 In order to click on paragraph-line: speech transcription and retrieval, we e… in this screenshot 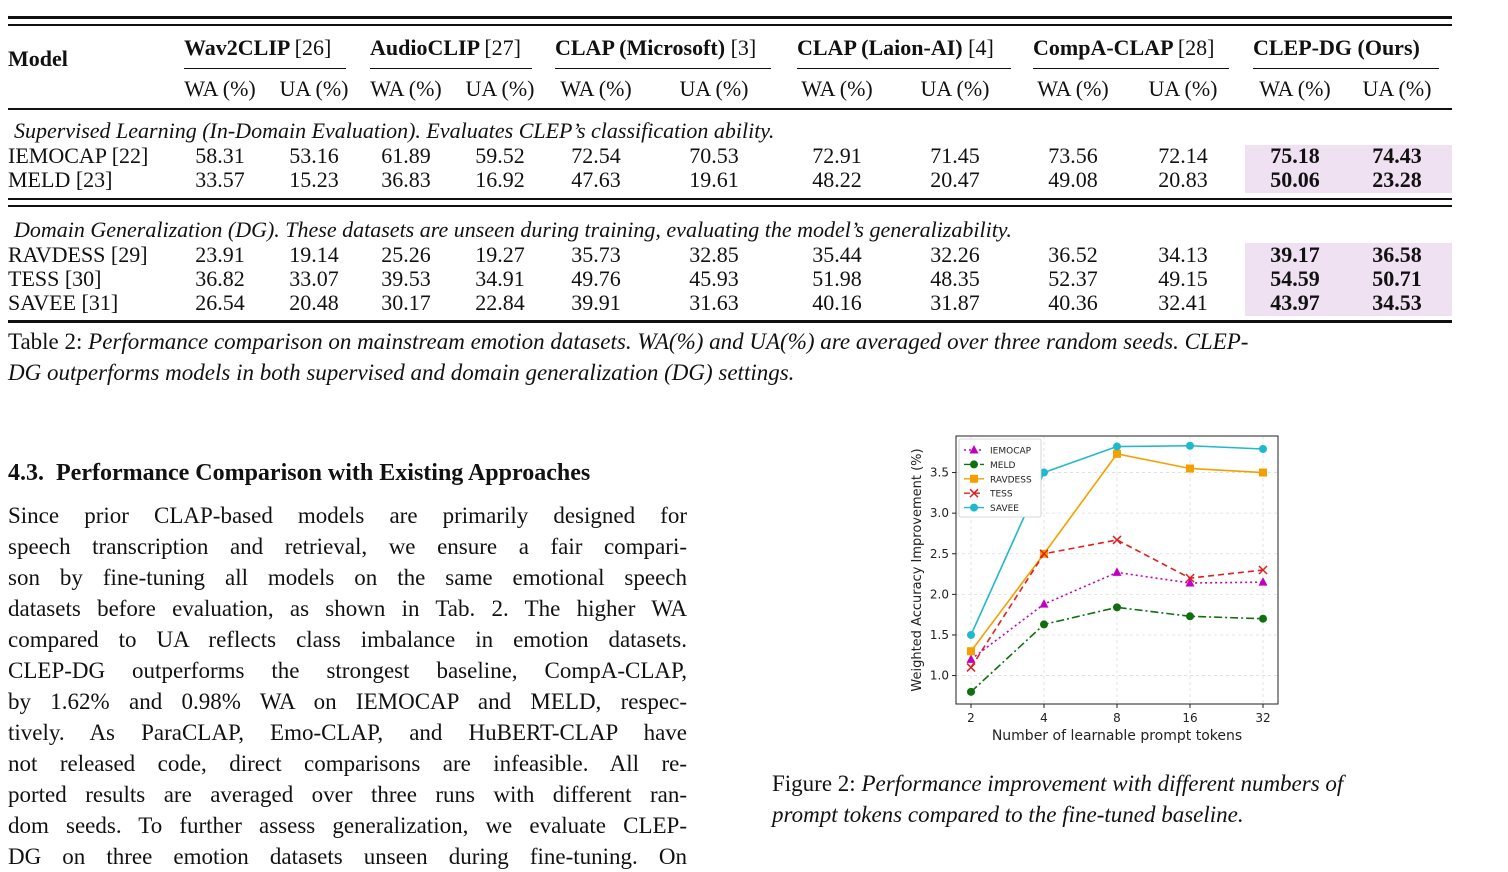, I will do `click(347, 546)`.